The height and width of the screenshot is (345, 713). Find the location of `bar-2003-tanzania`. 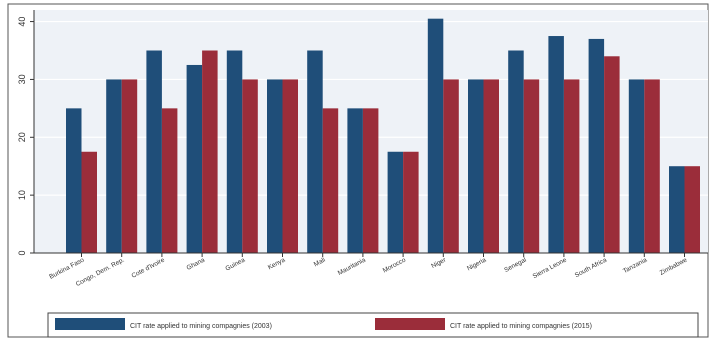

bar-2003-tanzania is located at coordinates (636, 166).